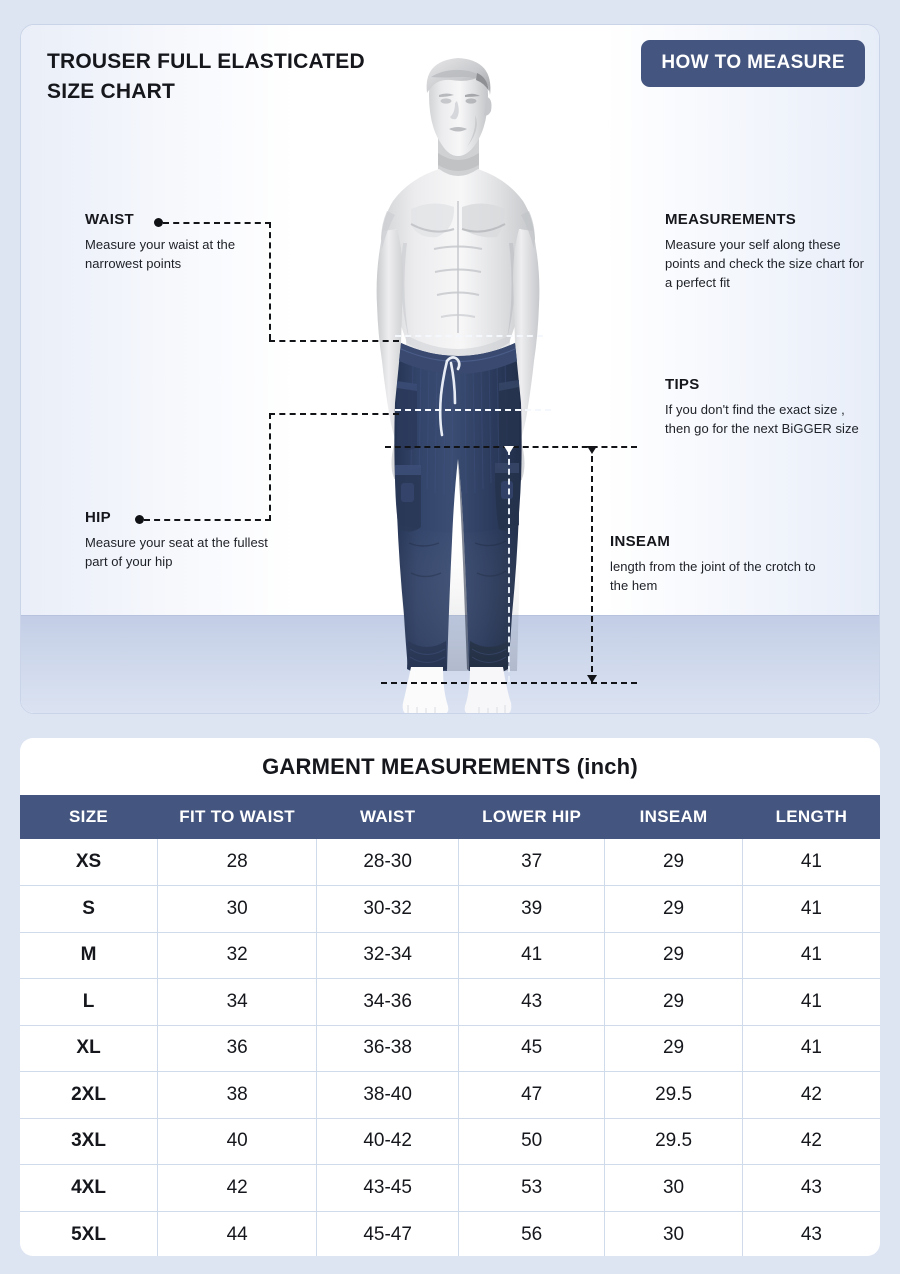 This screenshot has height=1274, width=900. Describe the element at coordinates (450, 766) in the screenshot. I see `table-title: GARMENT MEASUREMENTS (inch)` at that location.